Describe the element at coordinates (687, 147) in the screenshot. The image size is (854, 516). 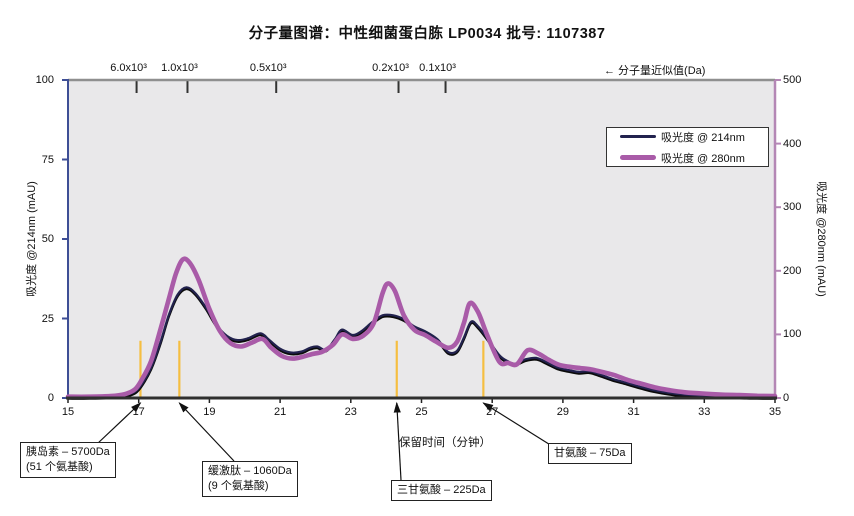
I see `legend: 吸光度 @ 214nm 吸光度 @ 280nm` at that location.